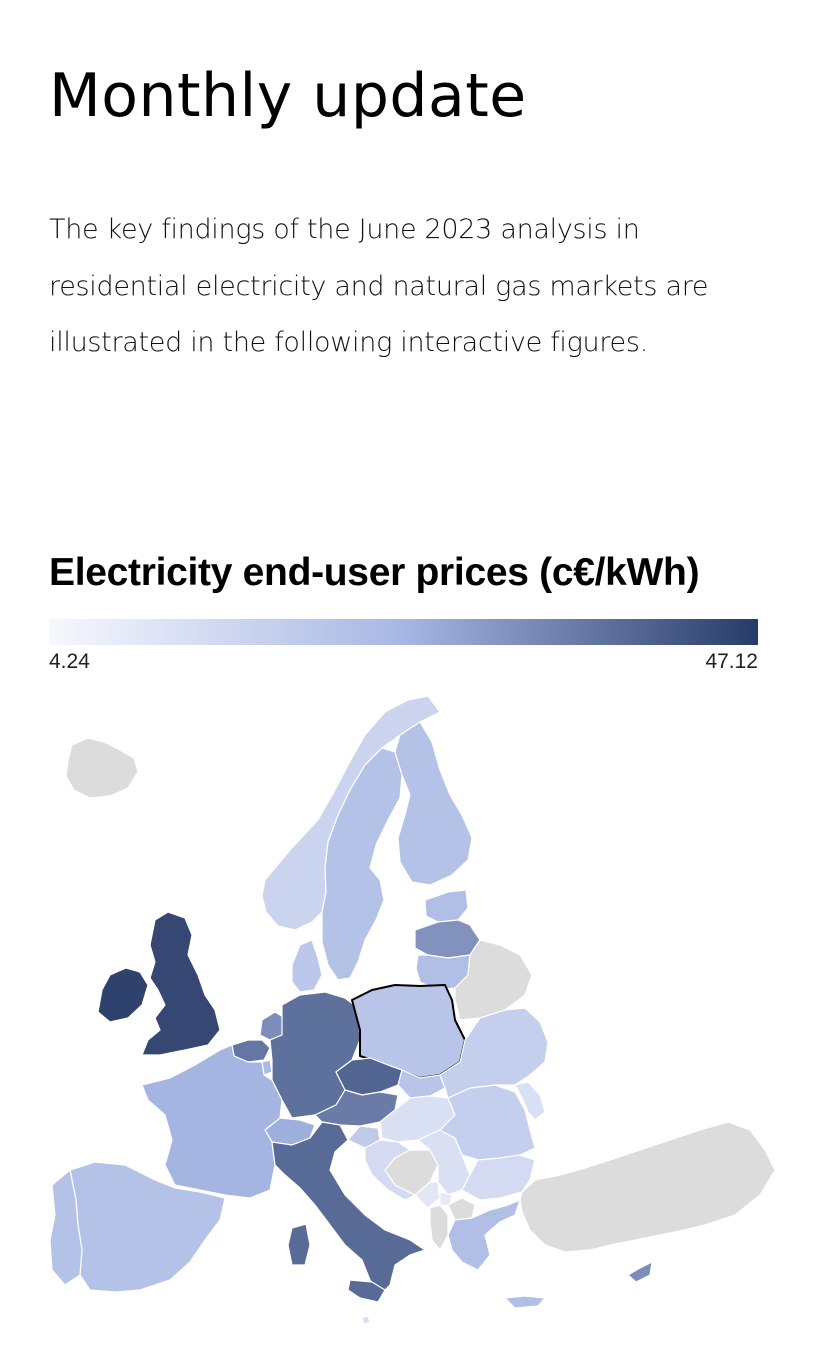 Image resolution: width=828 pixels, height=1358 pixels. What do you see at coordinates (403, 632) in the screenshot?
I see `legend-color-bar` at bounding box center [403, 632].